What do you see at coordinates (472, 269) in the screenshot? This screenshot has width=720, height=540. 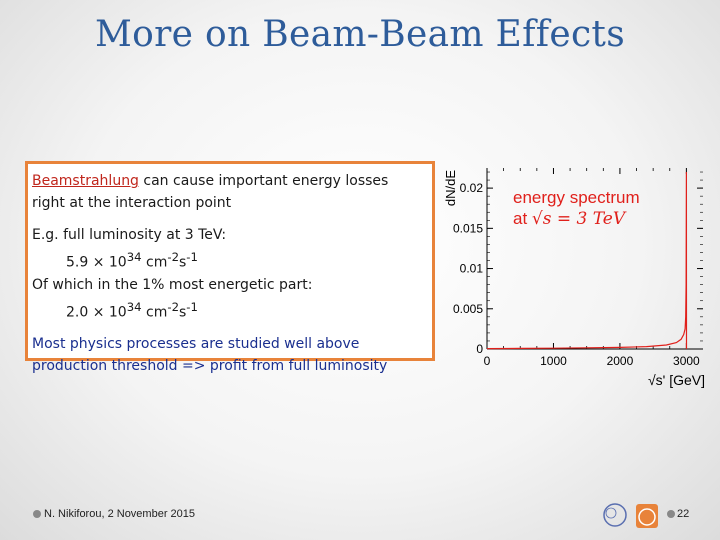 I see `y-tick-label: 0.01` at bounding box center [472, 269].